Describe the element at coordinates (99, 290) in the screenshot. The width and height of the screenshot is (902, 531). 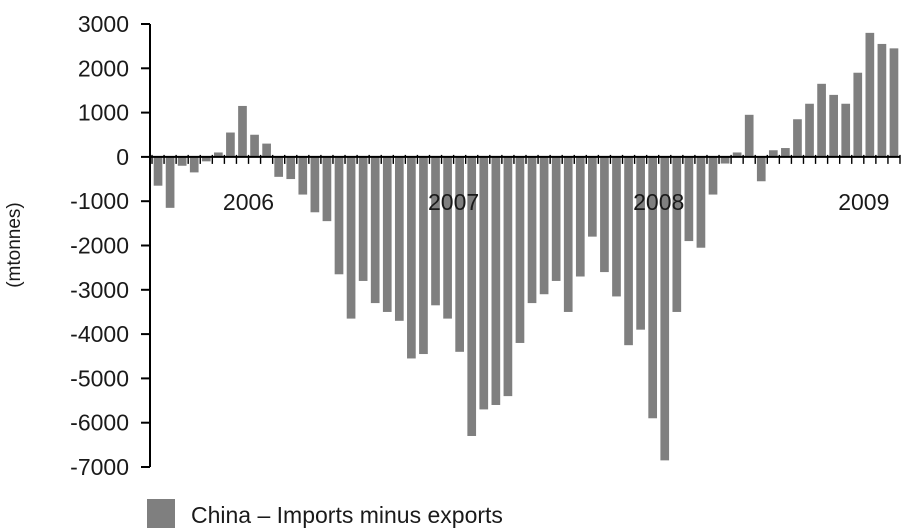
I see `y-tick-label: -3000` at that location.